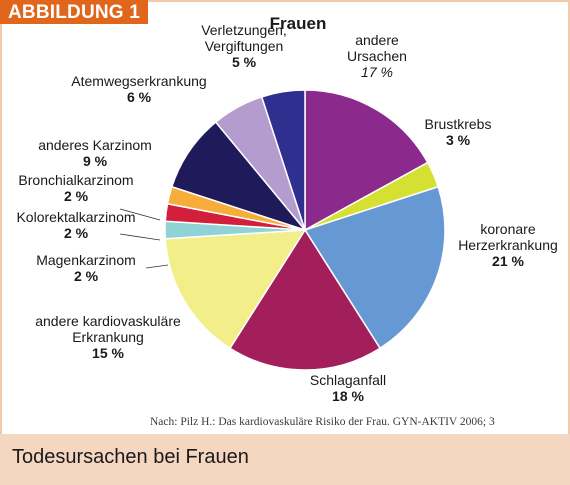 Image resolution: width=570 pixels, height=485 pixels. What do you see at coordinates (377, 40) in the screenshot?
I see `slice-label: andere` at bounding box center [377, 40].